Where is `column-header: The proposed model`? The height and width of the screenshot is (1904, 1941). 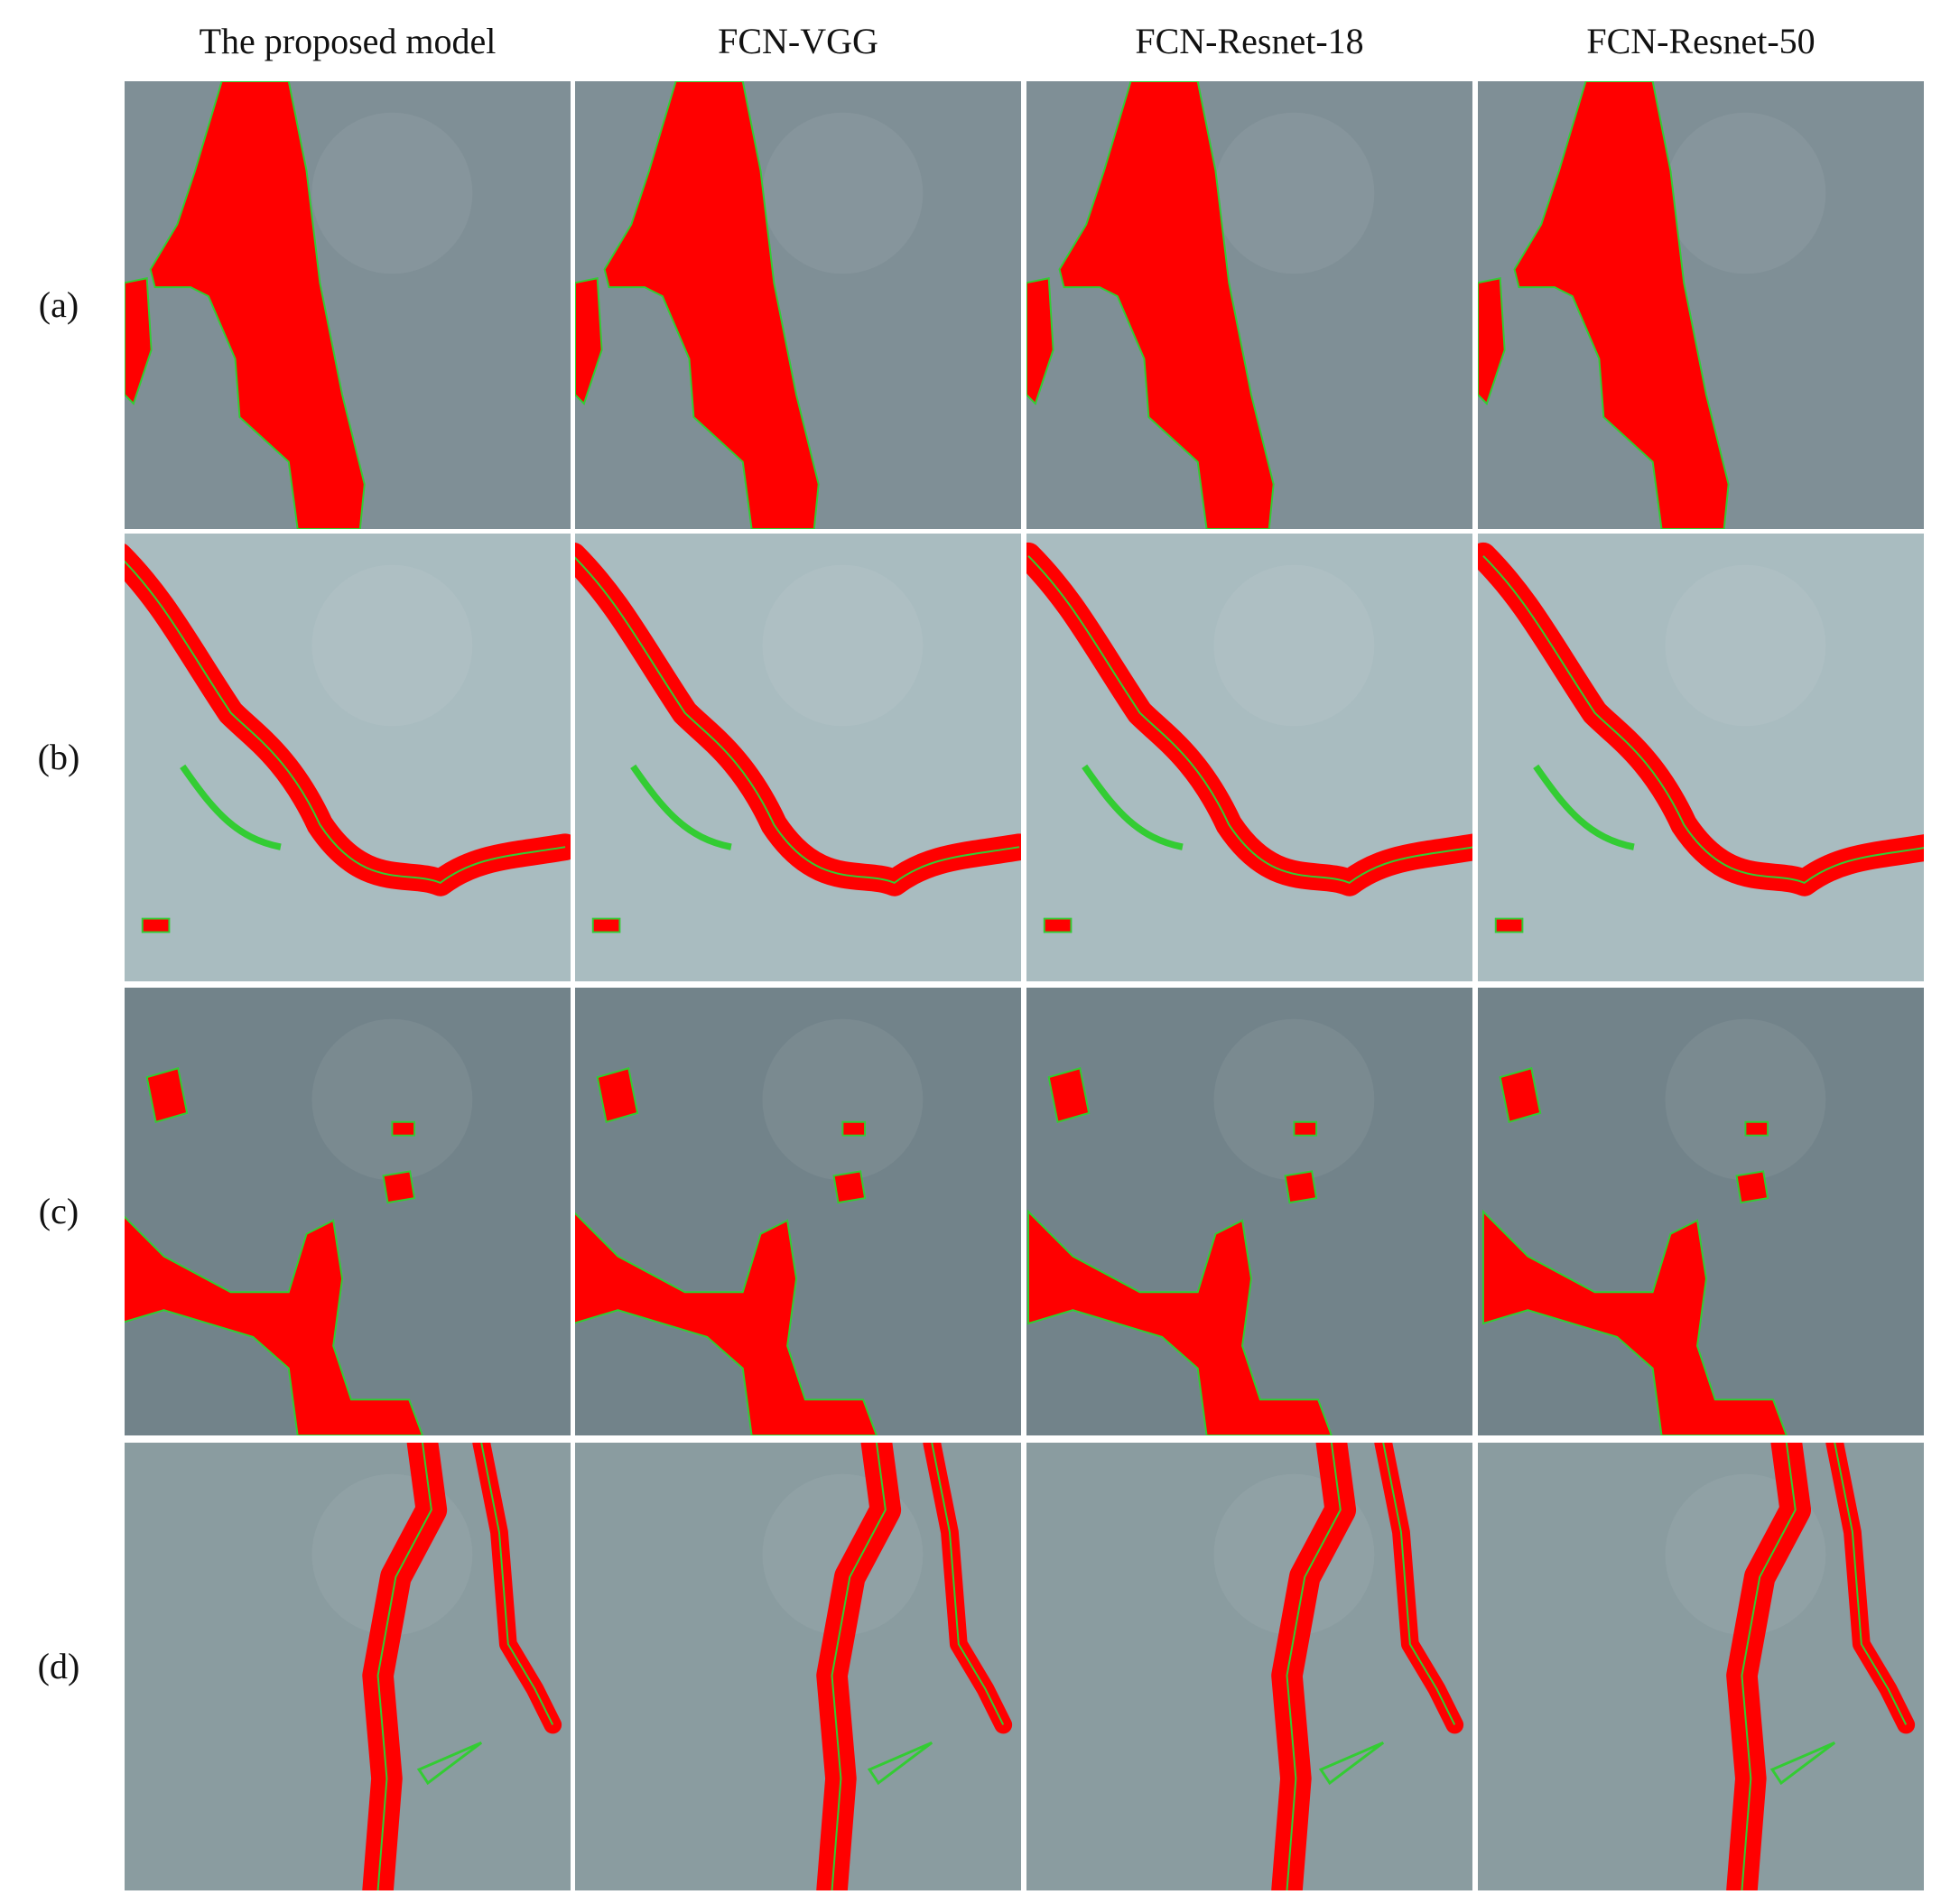
column-header: The proposed model is located at coordinates (348, 41).